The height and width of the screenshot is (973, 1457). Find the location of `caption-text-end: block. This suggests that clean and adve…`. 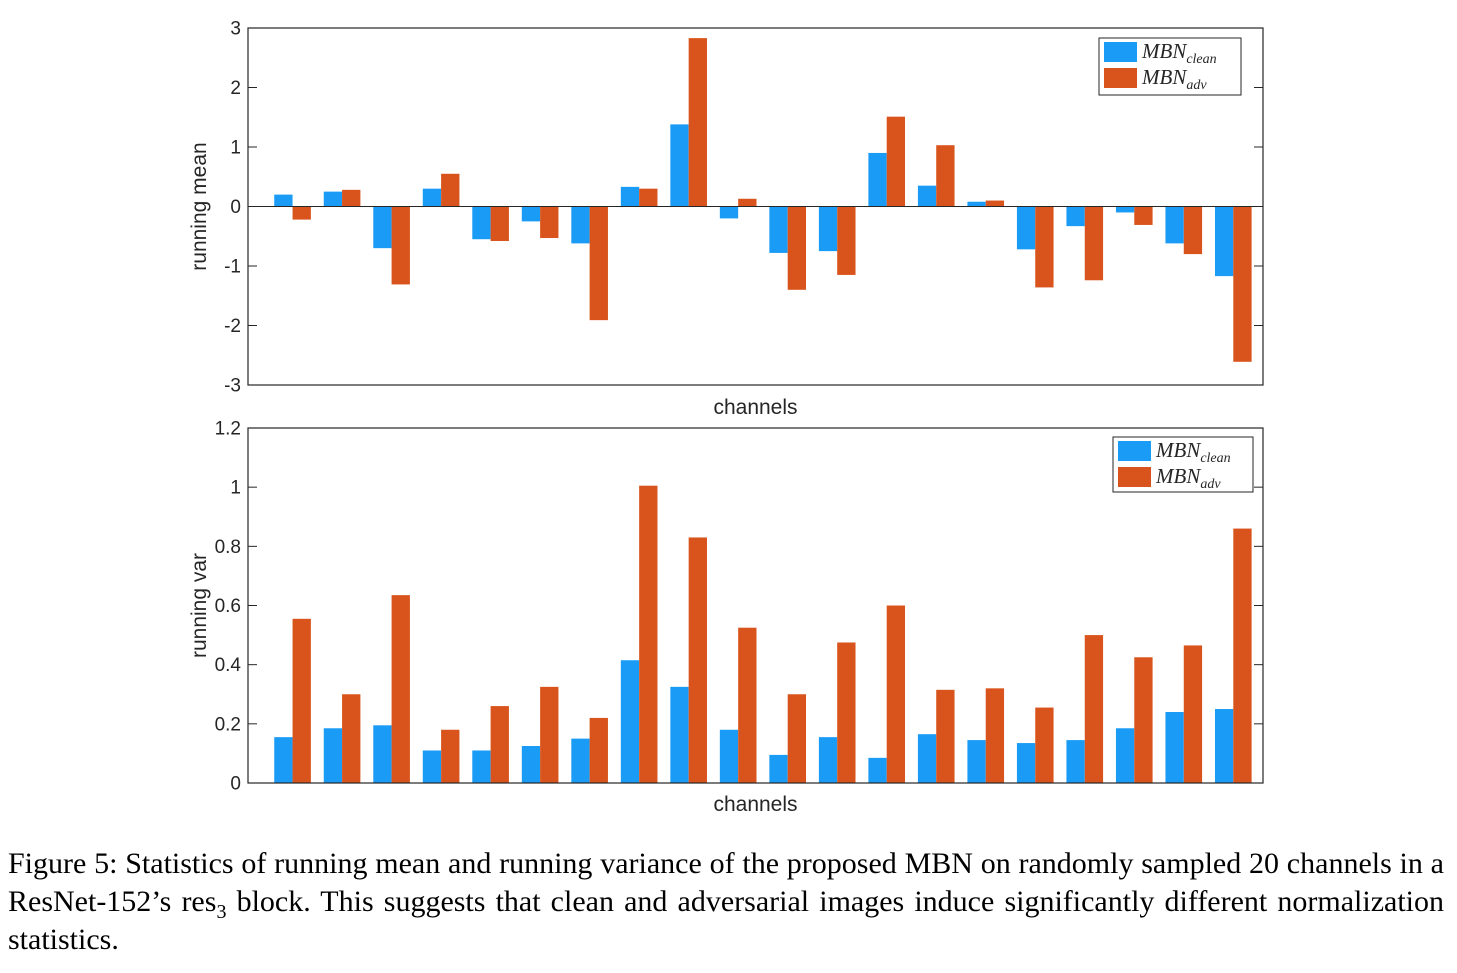

caption-text-end: block. This suggests that clean and adve… is located at coordinates (726, 920).